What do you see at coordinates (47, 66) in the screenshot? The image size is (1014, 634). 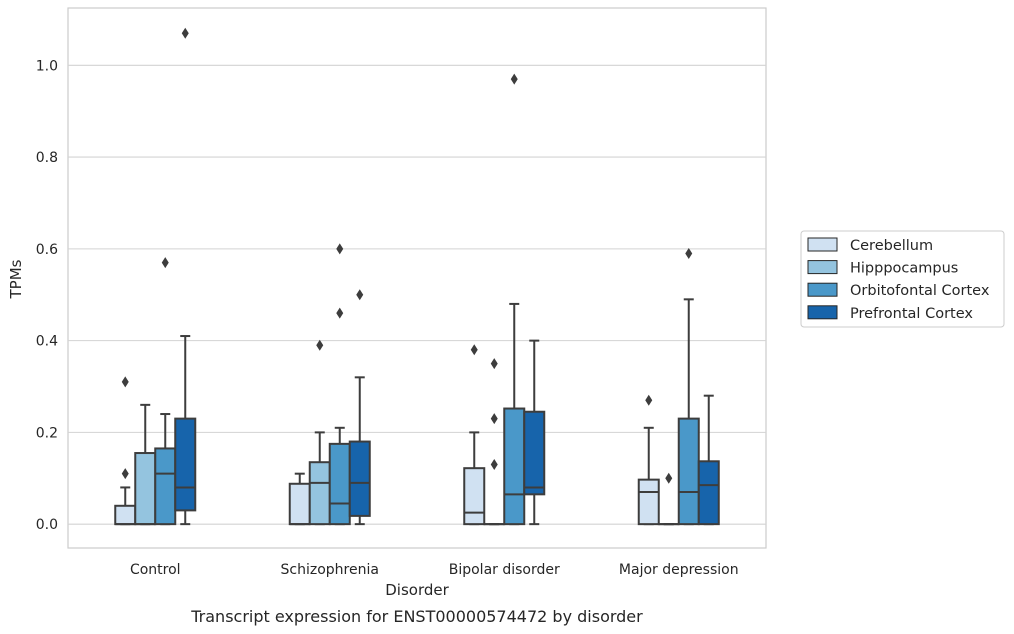 I see `y-tick-label: 1.0` at bounding box center [47, 66].